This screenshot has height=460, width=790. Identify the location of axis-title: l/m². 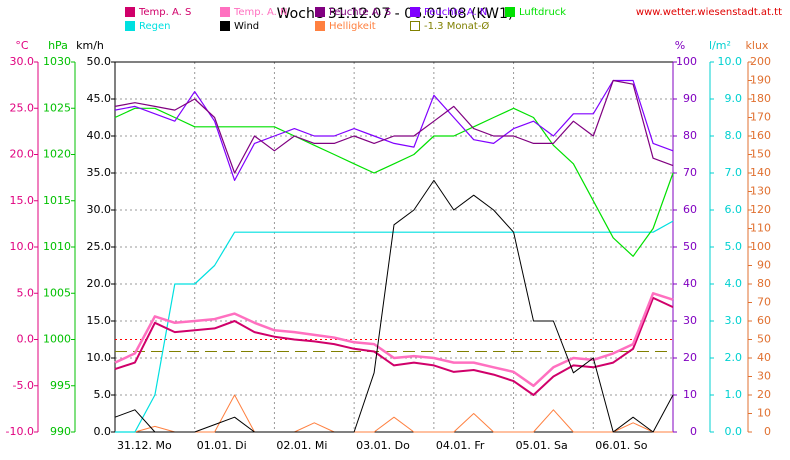
(720, 45).